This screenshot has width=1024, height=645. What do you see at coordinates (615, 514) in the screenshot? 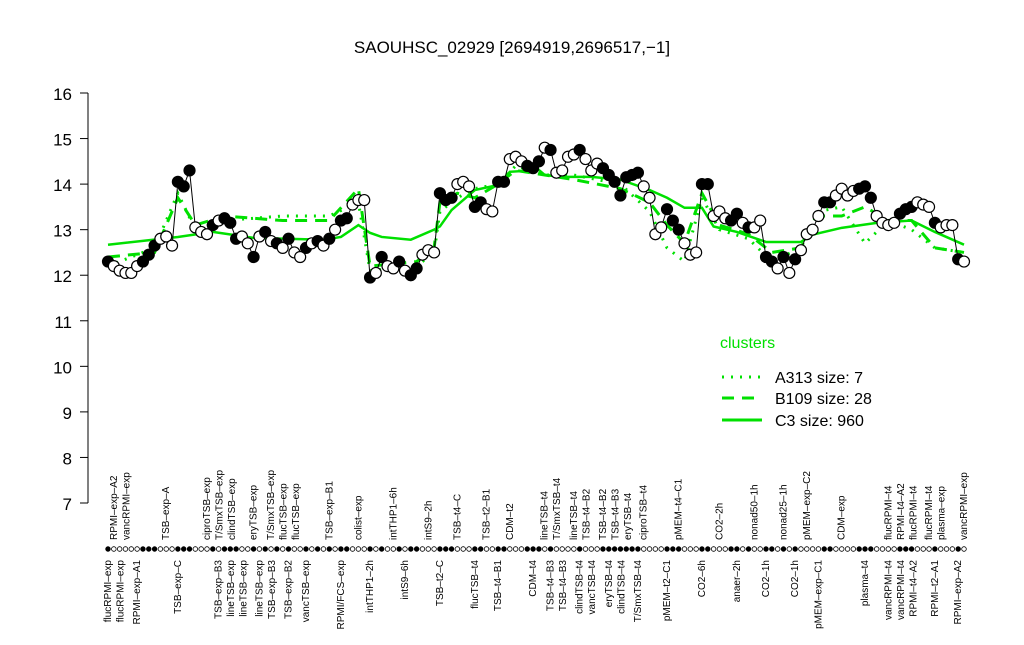
I see `top-label: TSB–t4–B3` at bounding box center [615, 514].